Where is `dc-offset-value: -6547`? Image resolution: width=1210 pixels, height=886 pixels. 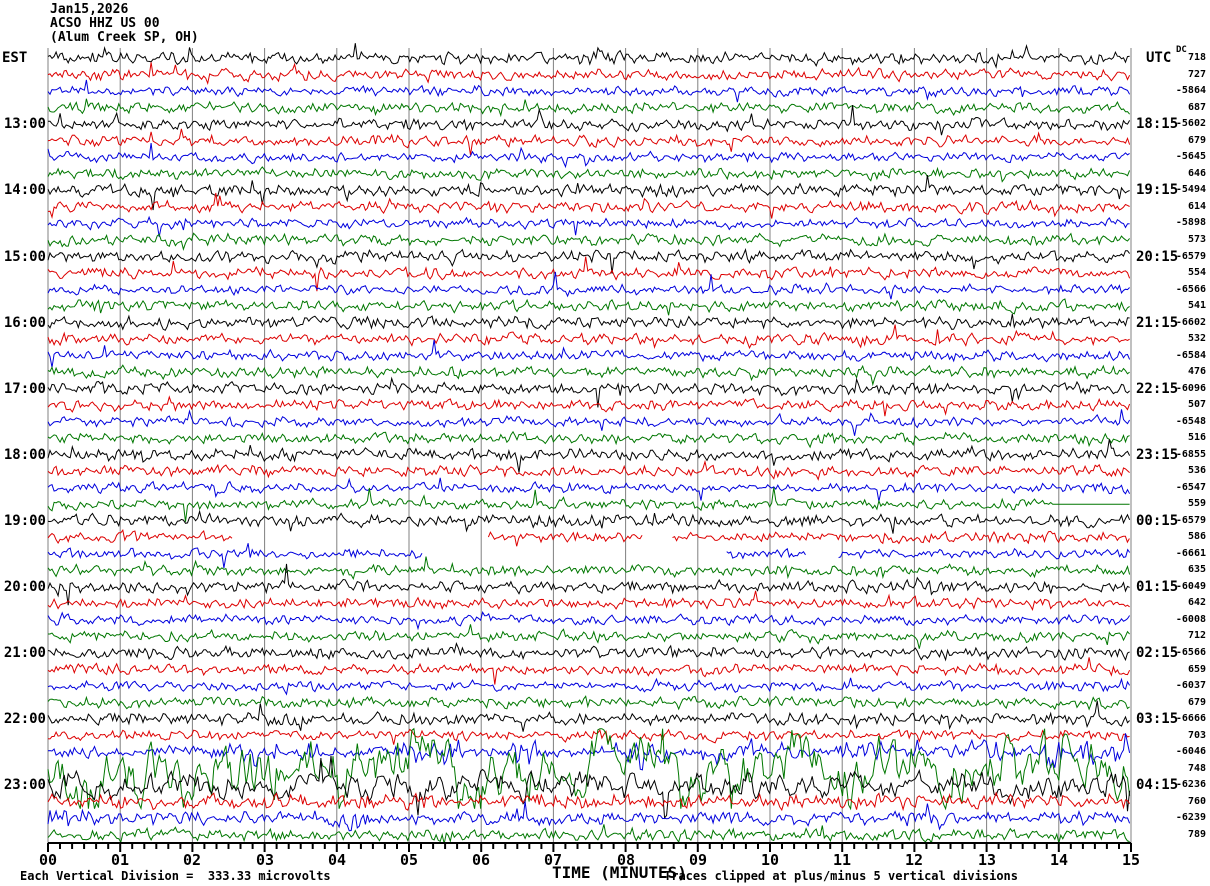
dc-offset-value: -6547 is located at coordinates (1190, 487).